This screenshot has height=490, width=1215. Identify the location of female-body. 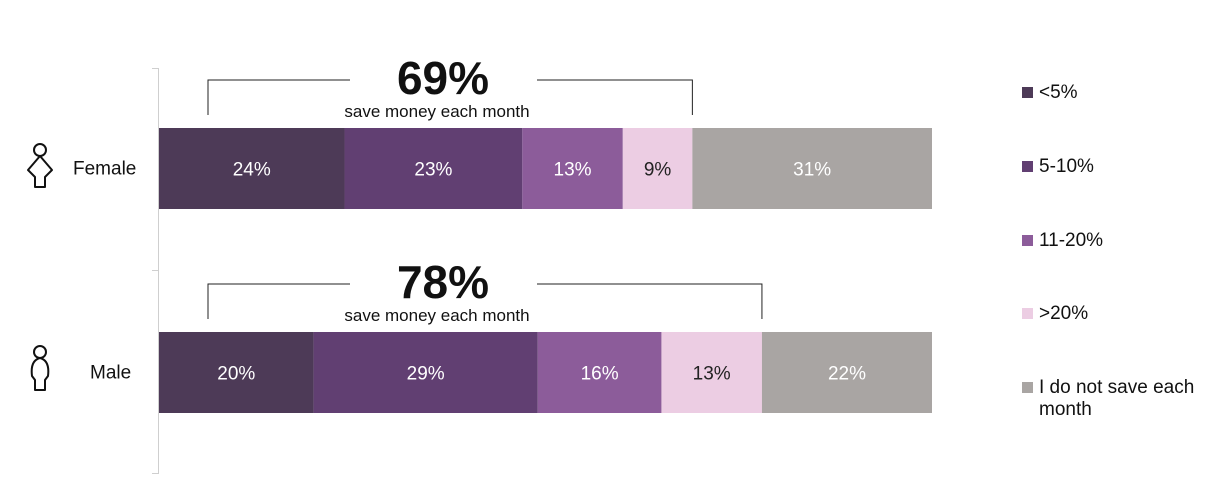
(40, 171).